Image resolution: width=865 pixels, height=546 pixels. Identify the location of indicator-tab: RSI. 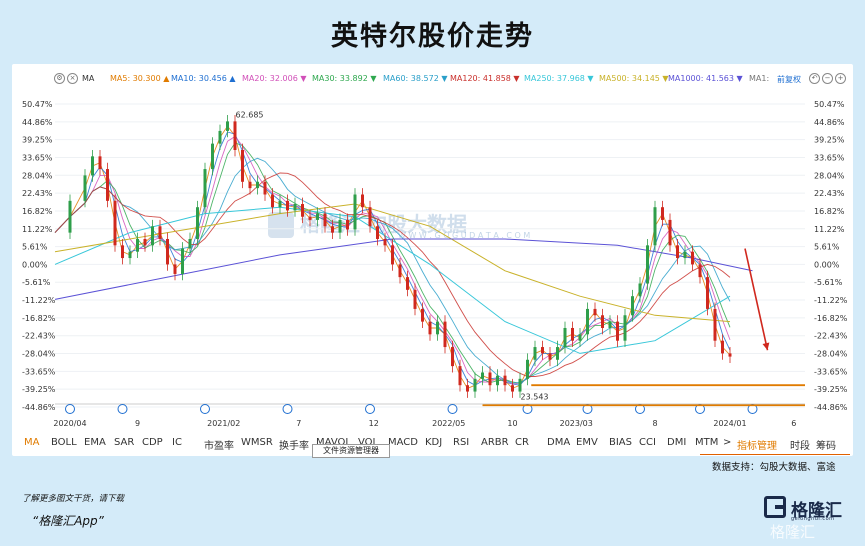
(461, 442).